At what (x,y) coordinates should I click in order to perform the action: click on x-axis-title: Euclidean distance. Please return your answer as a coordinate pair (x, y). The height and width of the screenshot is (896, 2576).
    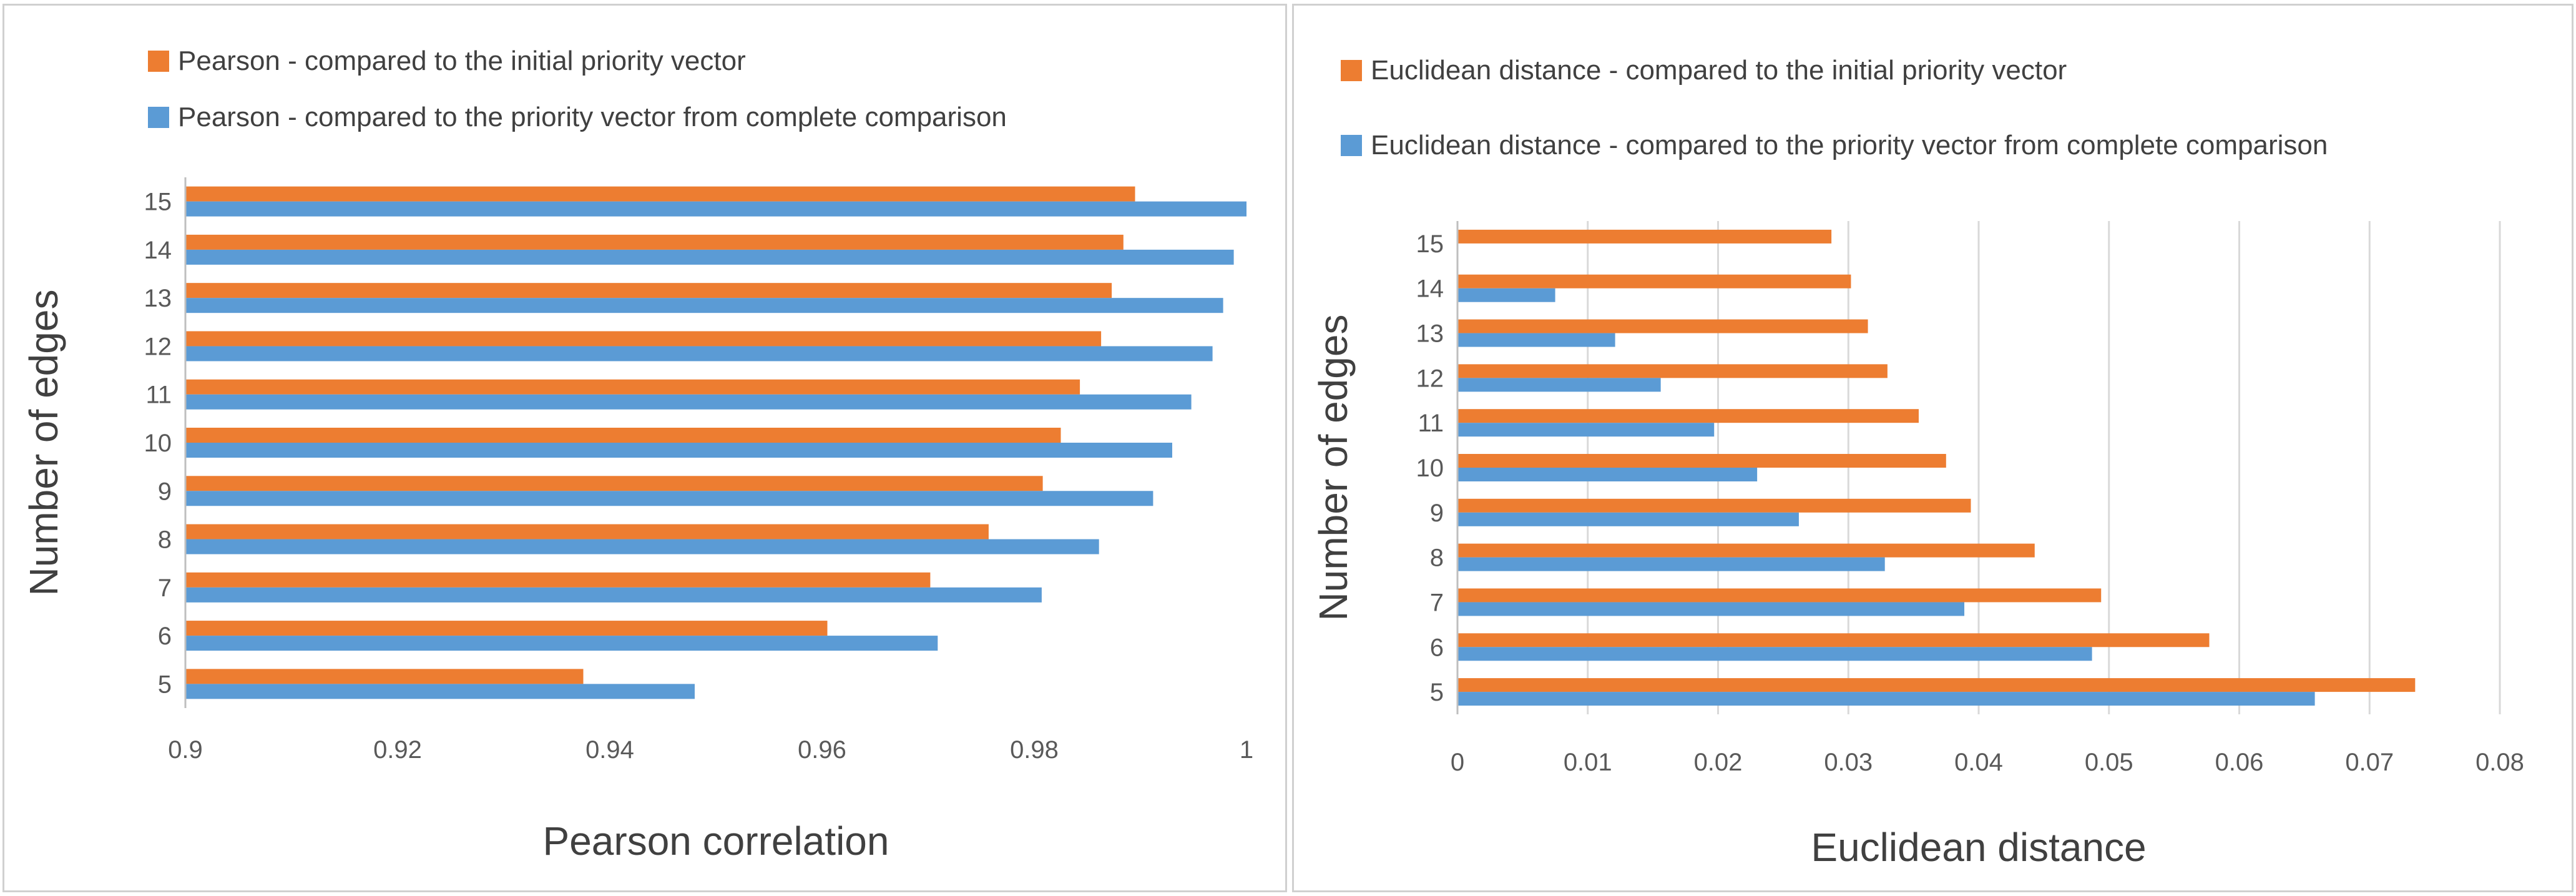
    Looking at the image, I should click on (1978, 847).